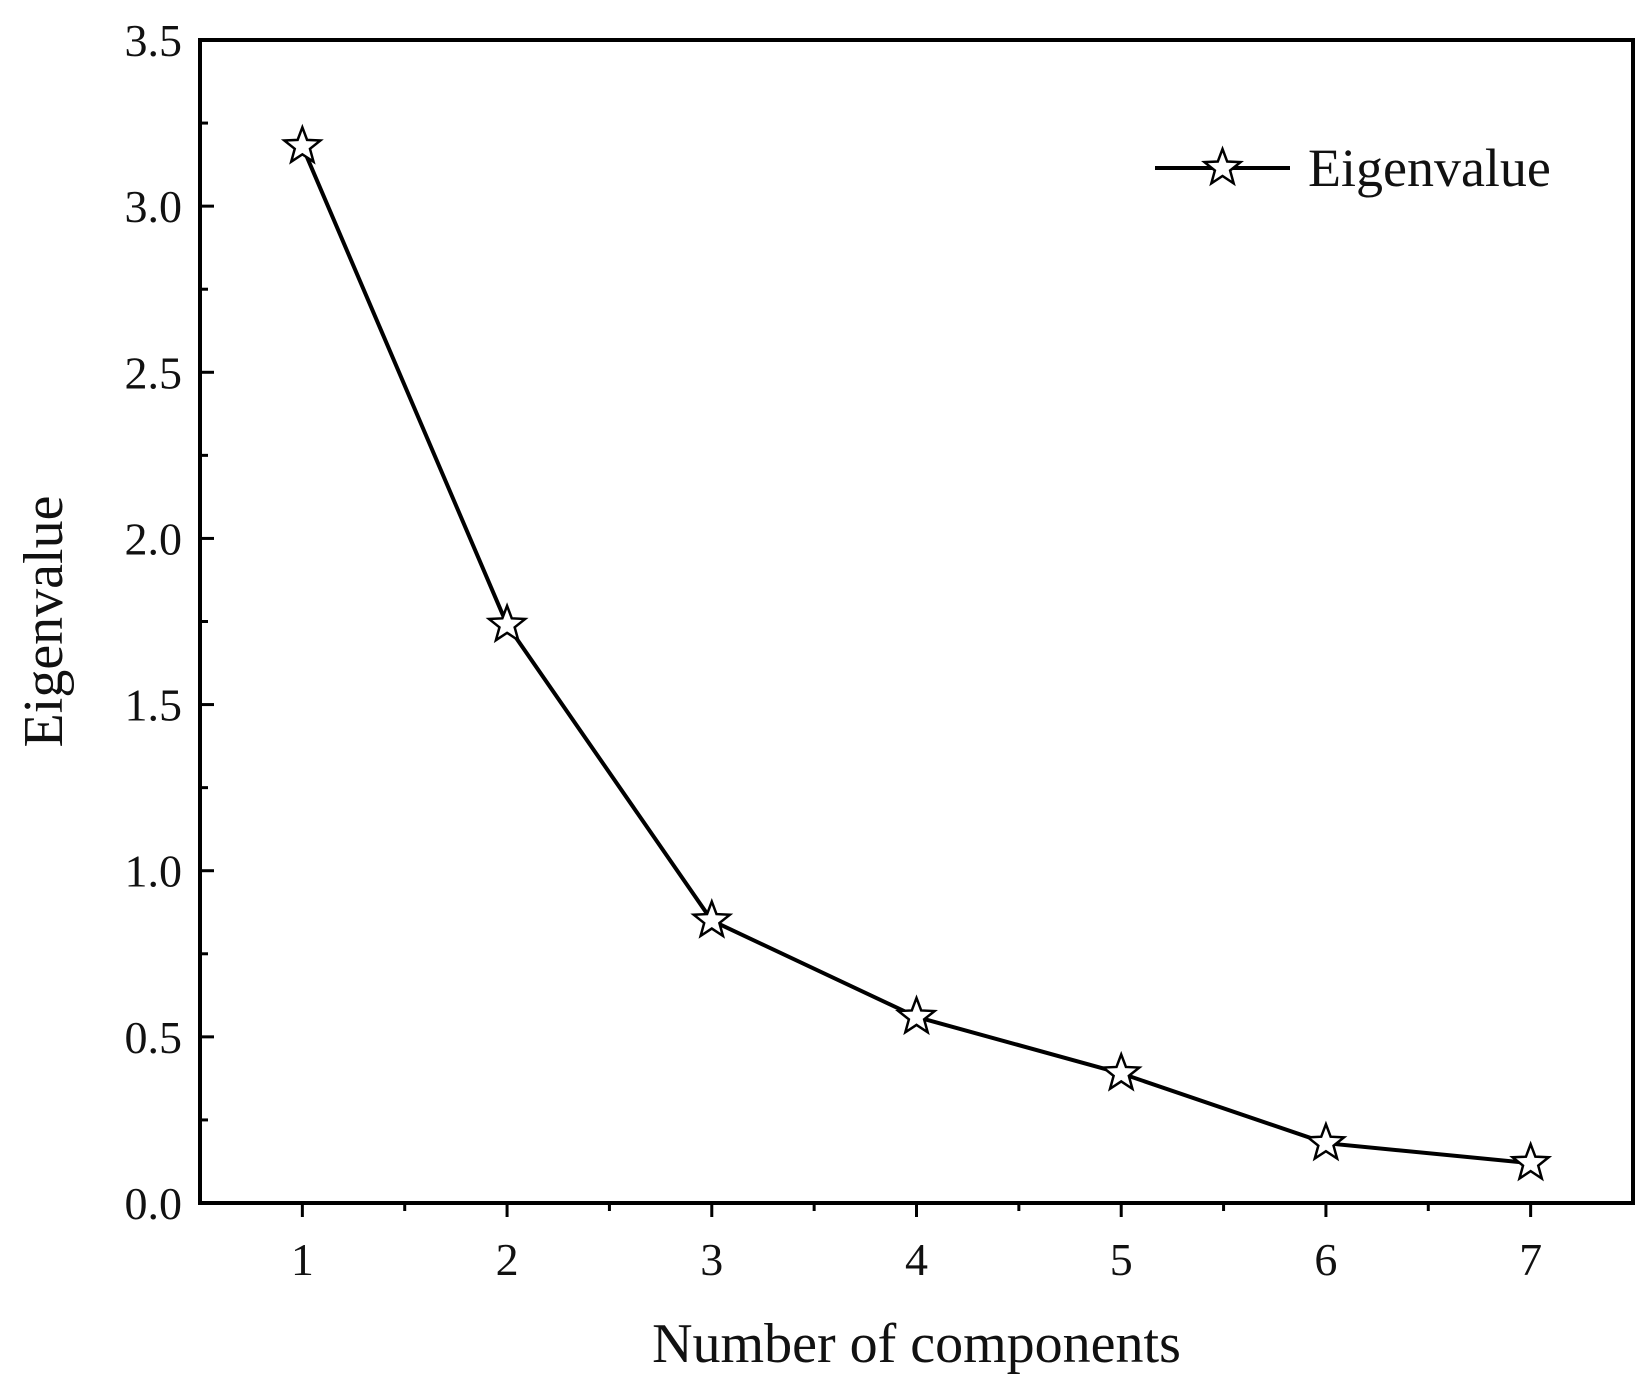 The width and height of the screenshot is (1645, 1389). Describe the element at coordinates (916, 1259) in the screenshot. I see `x-tick-label: 4` at that location.